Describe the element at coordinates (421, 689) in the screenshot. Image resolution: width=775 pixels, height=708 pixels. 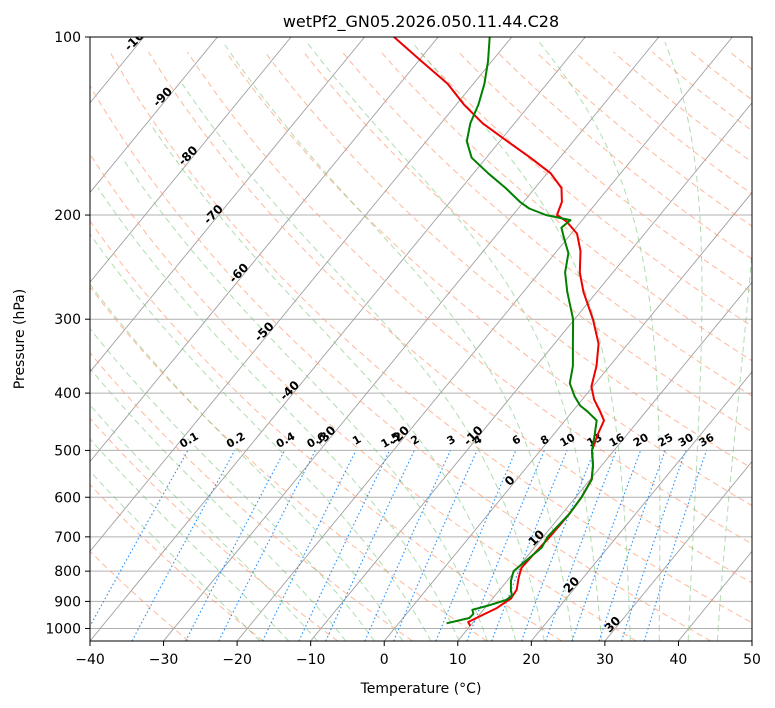
I see `x-axis-label: Temperature (°C)` at that location.